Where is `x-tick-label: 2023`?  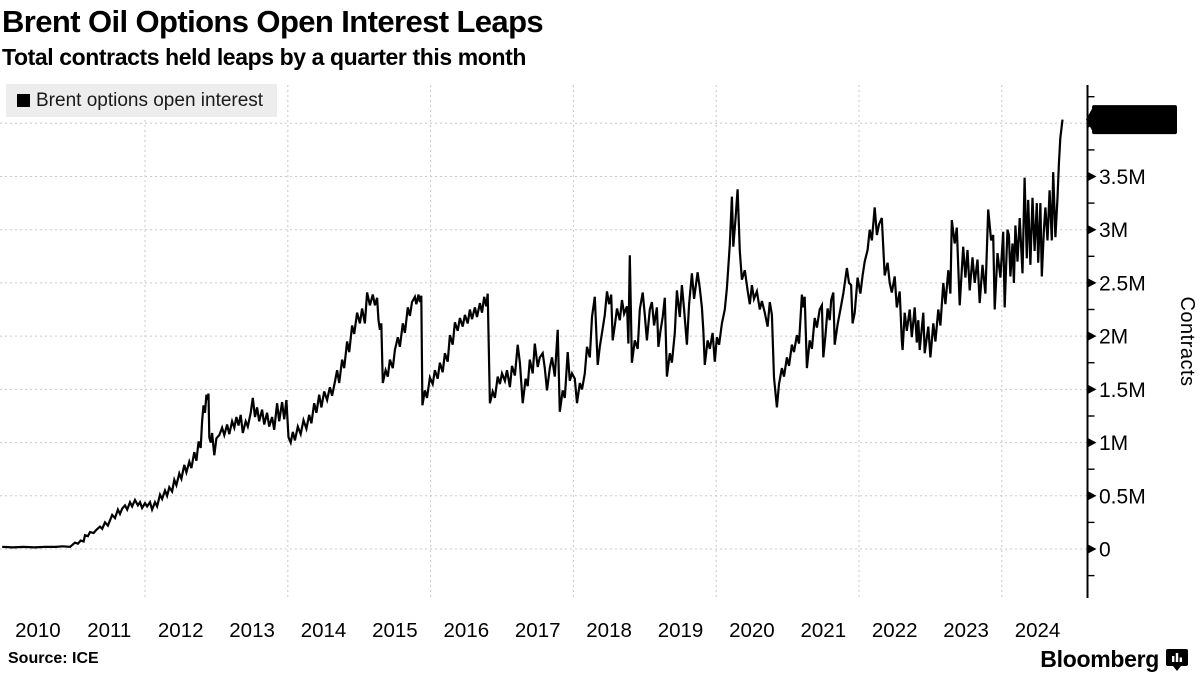 x-tick-label: 2023 is located at coordinates (966, 630).